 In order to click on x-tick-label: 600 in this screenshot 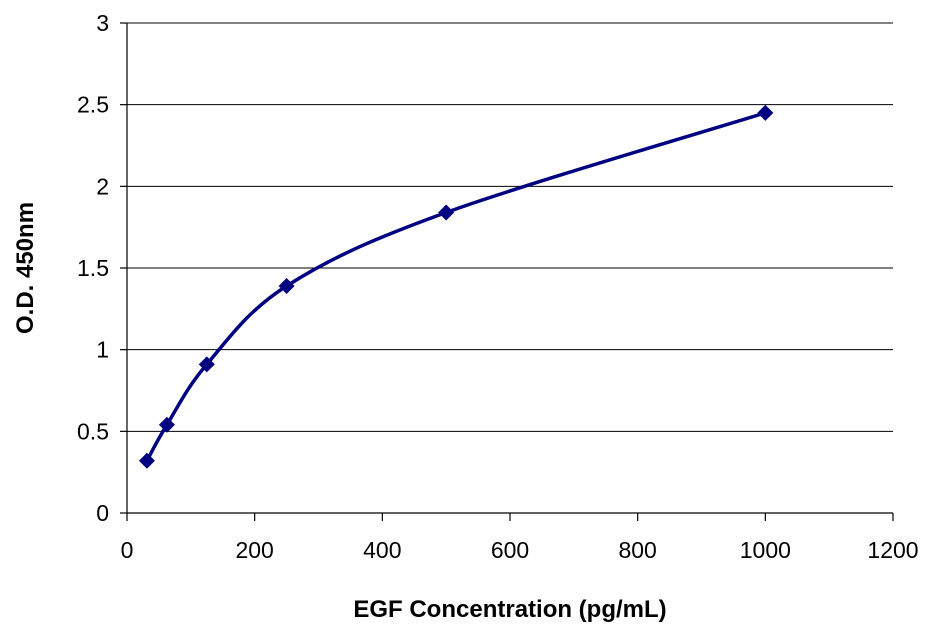, I will do `click(510, 550)`.